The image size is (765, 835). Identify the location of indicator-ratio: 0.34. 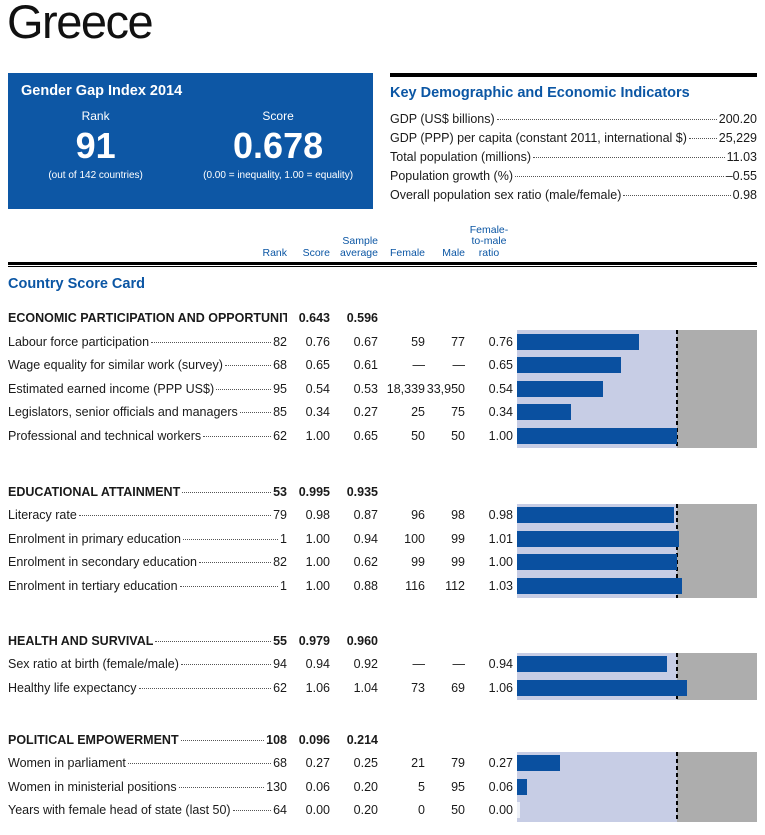
(500, 412).